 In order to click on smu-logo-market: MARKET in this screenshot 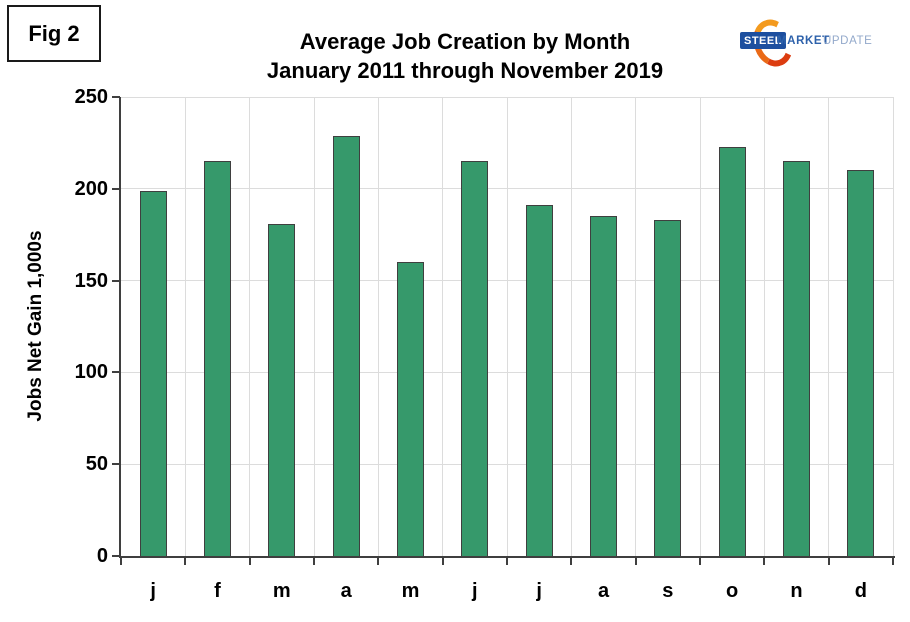, I will do `click(803, 41)`.